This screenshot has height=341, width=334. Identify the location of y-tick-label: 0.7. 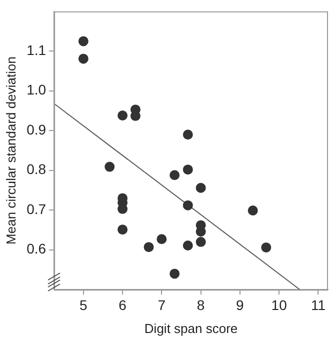
(36, 208).